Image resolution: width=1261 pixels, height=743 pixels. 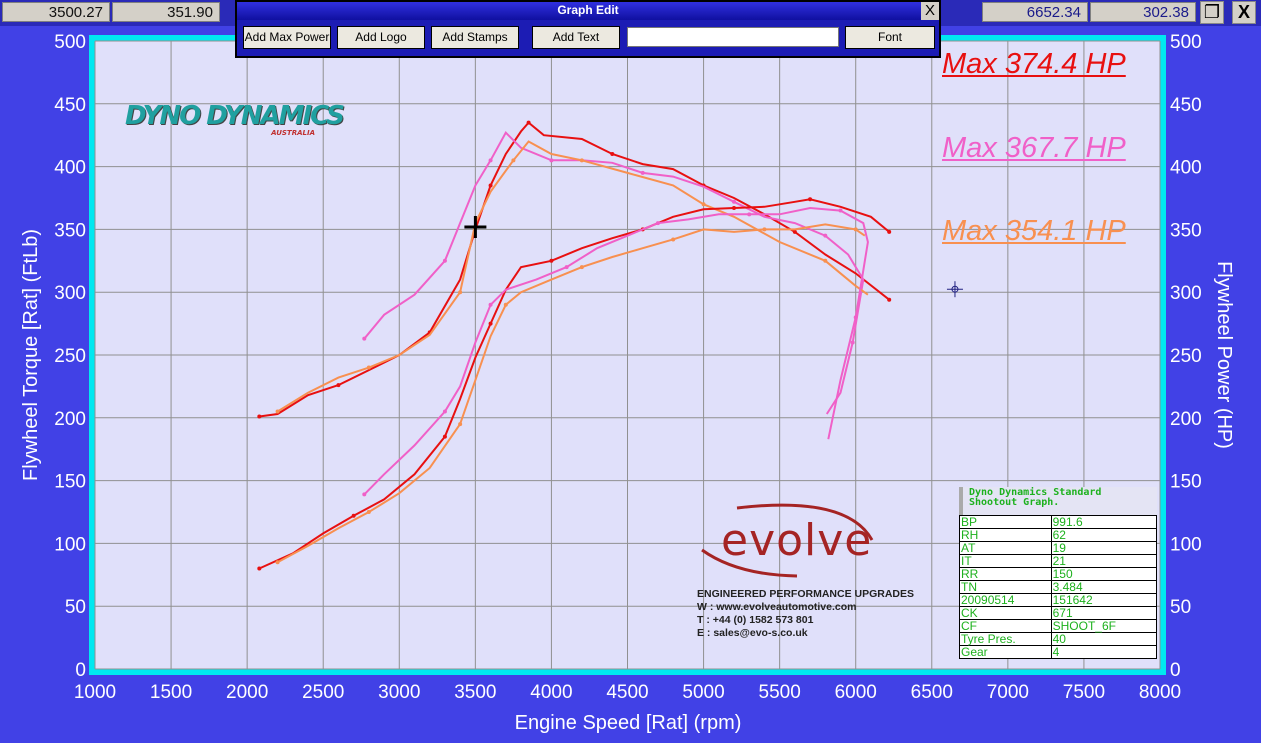 I want to click on y2-tick-label: 0, so click(x=1175, y=670).